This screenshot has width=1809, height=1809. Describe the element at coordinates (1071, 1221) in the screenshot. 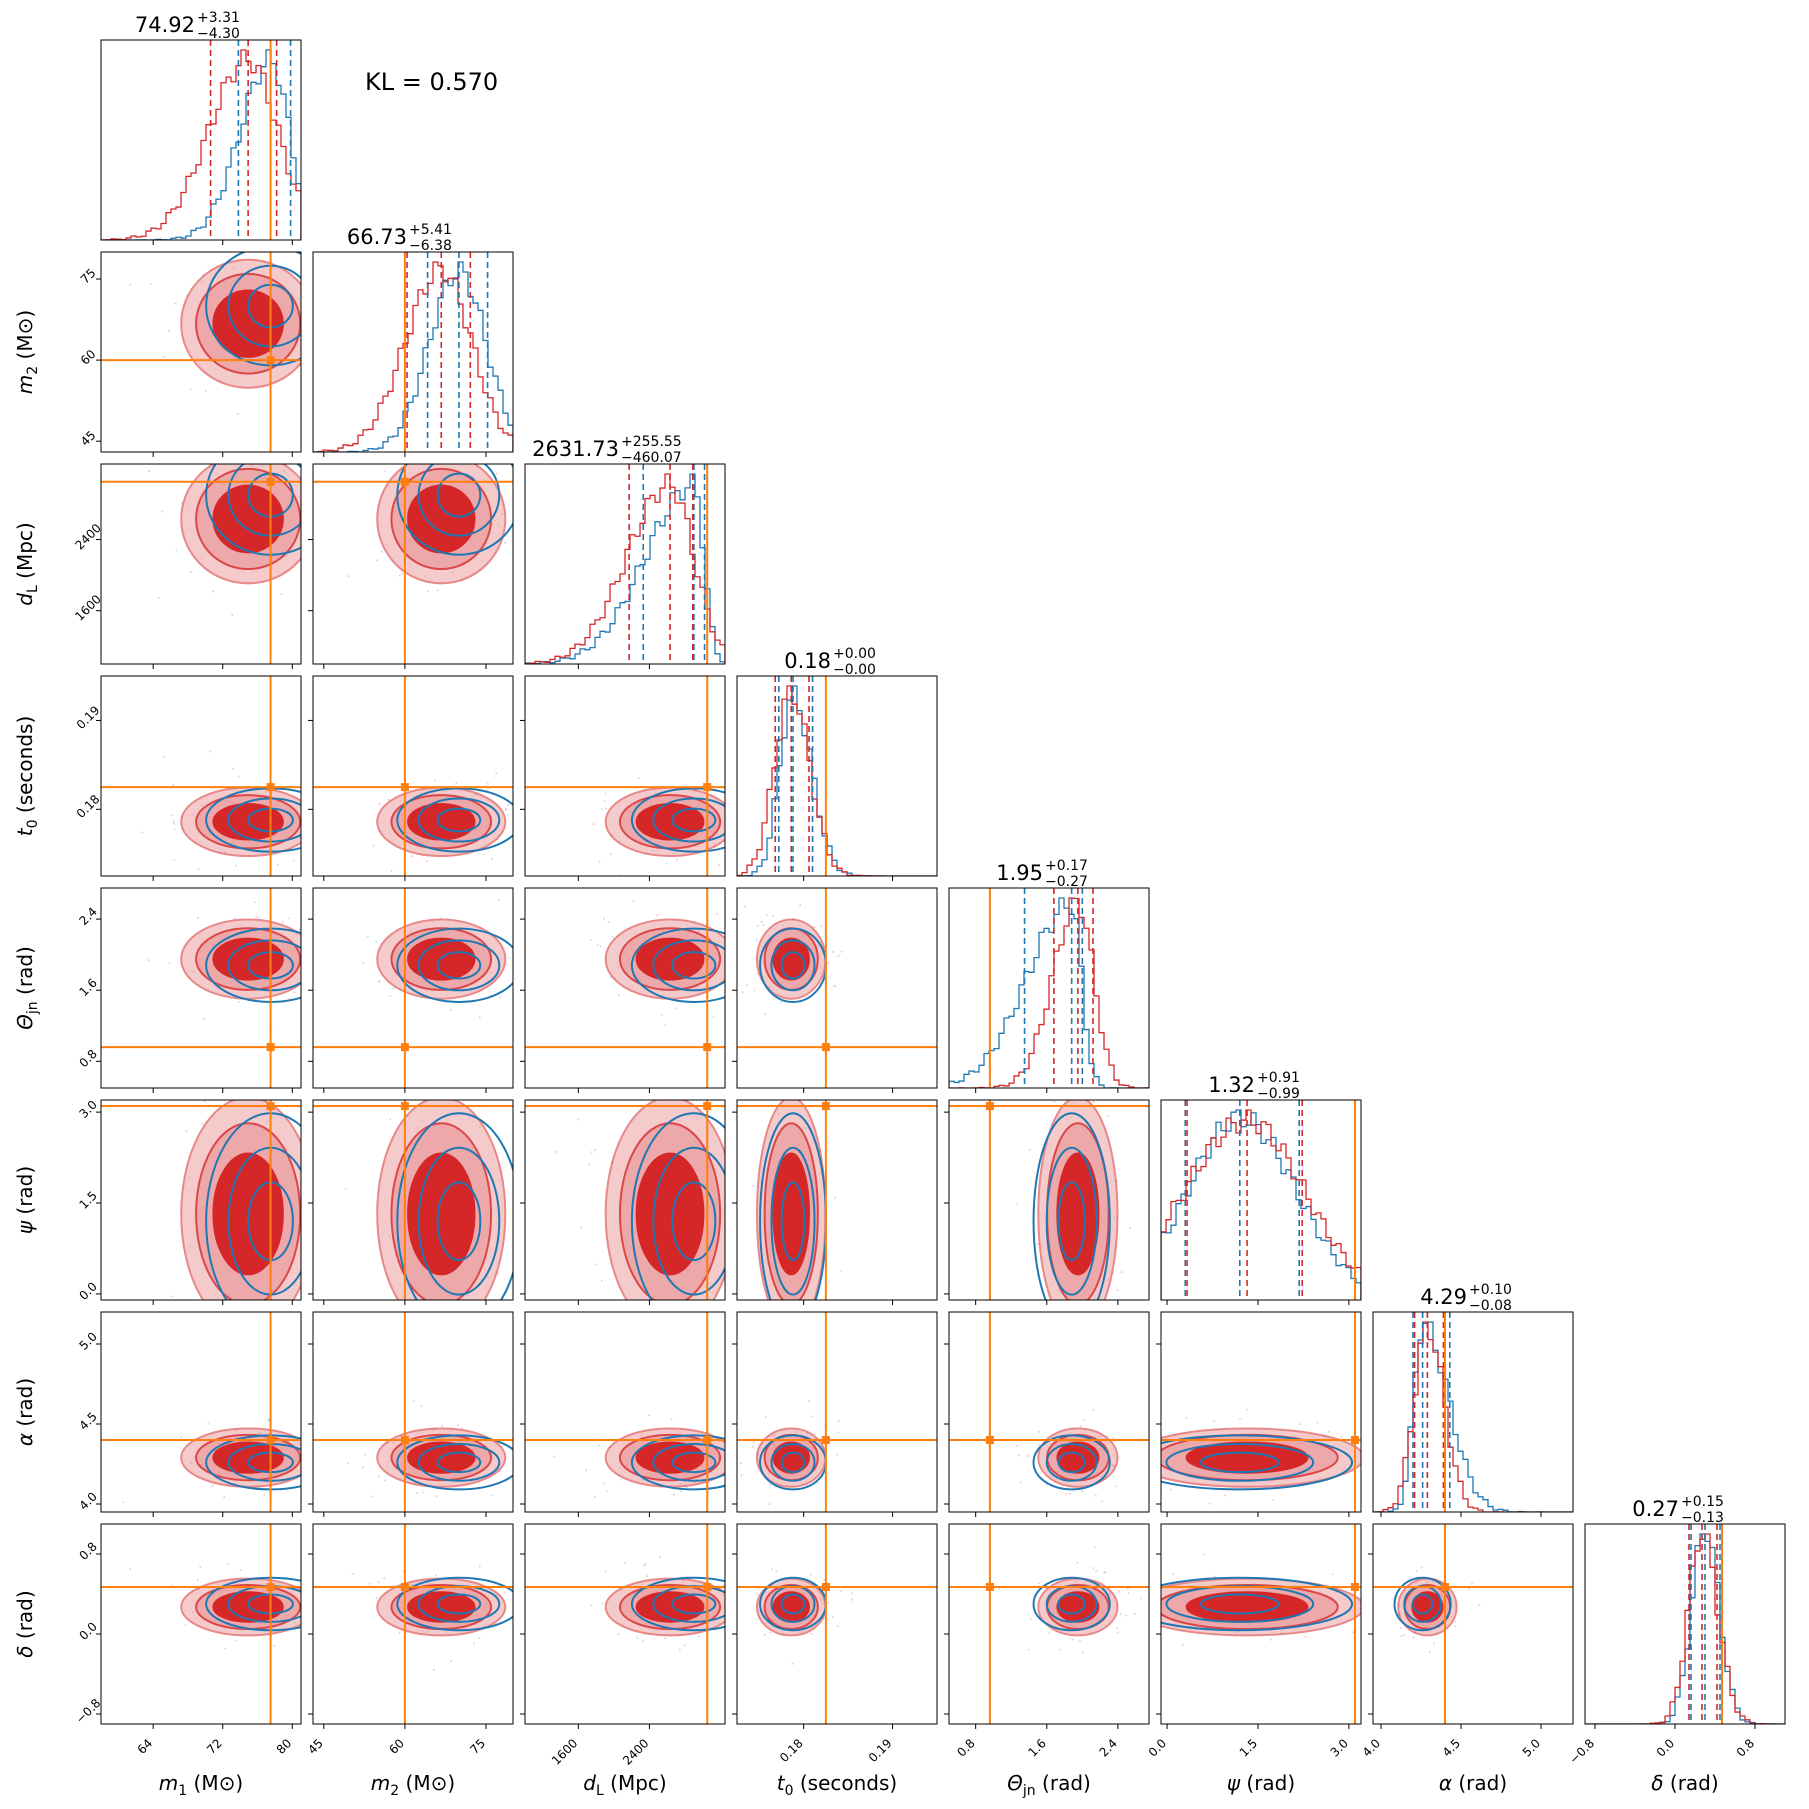

I see `contour-b-mid-theta_jn-psi` at that location.